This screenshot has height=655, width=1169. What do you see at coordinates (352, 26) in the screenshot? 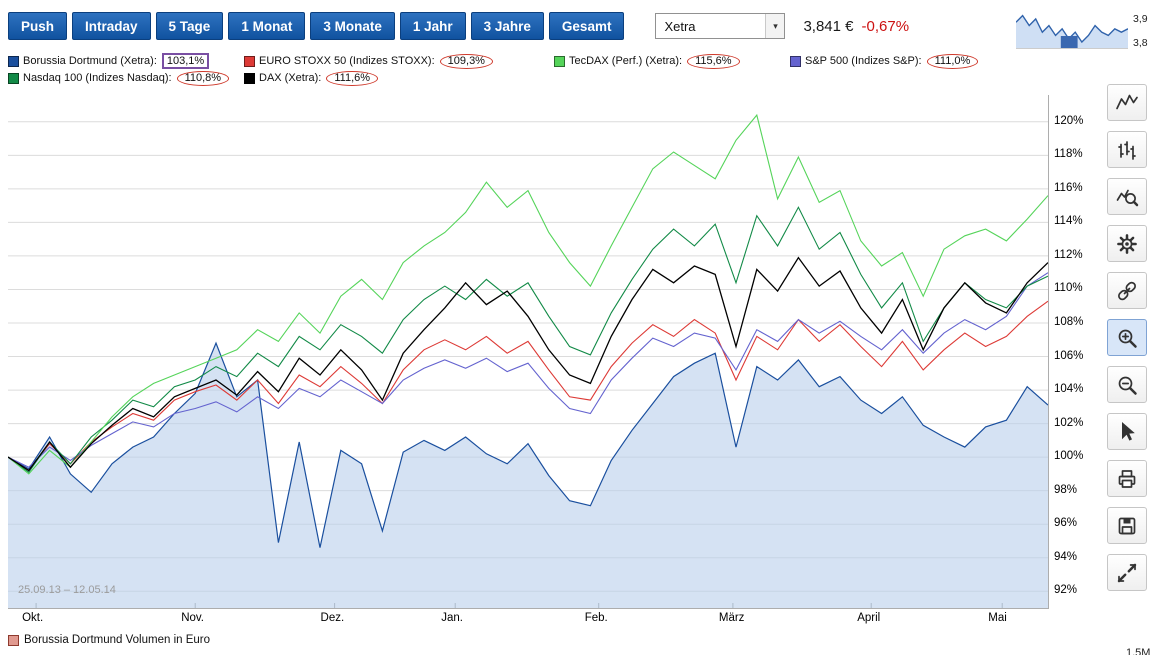
I see `three-month-button: 3 Monate` at bounding box center [352, 26].